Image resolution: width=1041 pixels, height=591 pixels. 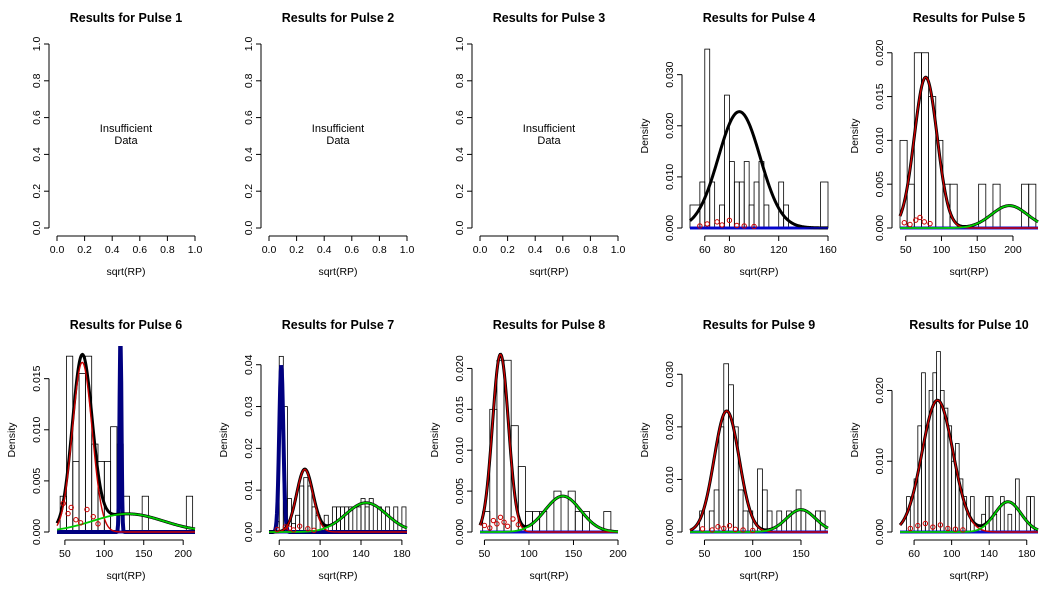 I want to click on x-axis: 60 100 140 180, so click(x=972, y=549).